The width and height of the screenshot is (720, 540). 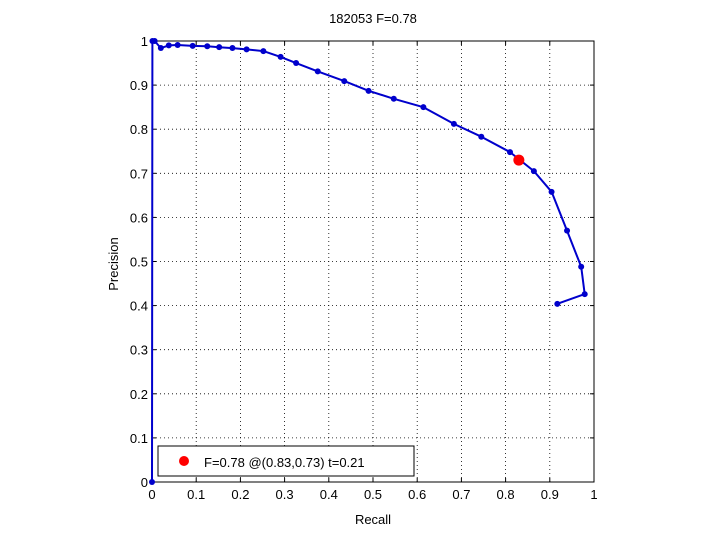 What do you see at coordinates (144, 482) in the screenshot?
I see `y-tick-label: 0` at bounding box center [144, 482].